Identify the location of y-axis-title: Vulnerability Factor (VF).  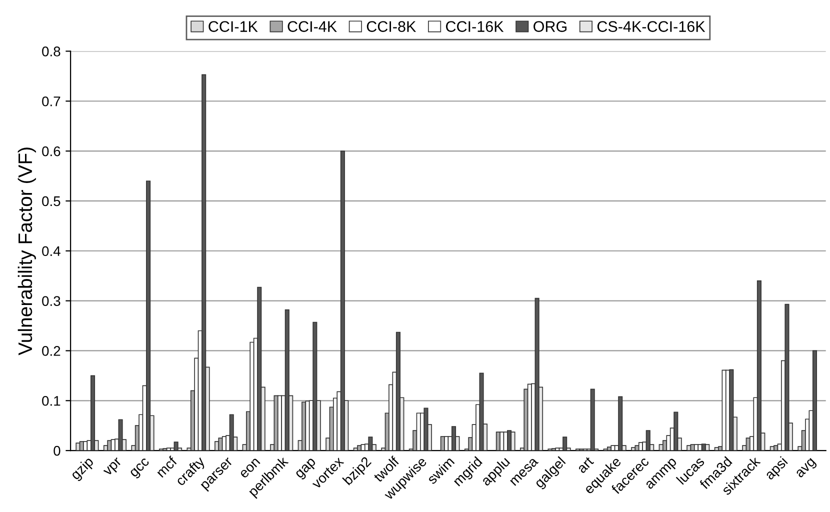
(27, 252).